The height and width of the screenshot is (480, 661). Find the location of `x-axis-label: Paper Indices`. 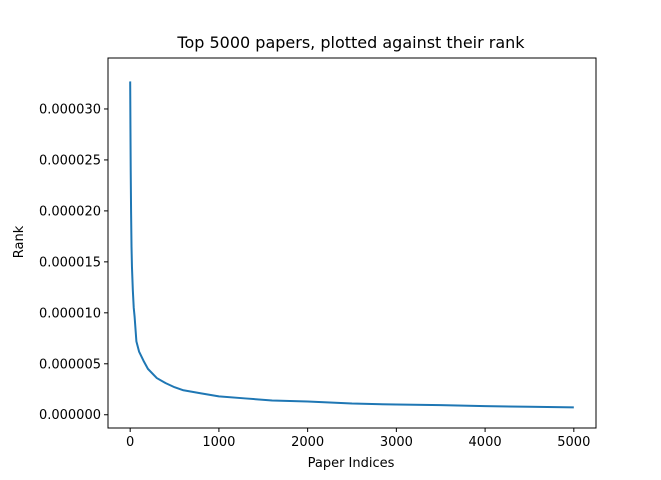

x-axis-label: Paper Indices is located at coordinates (351, 463).